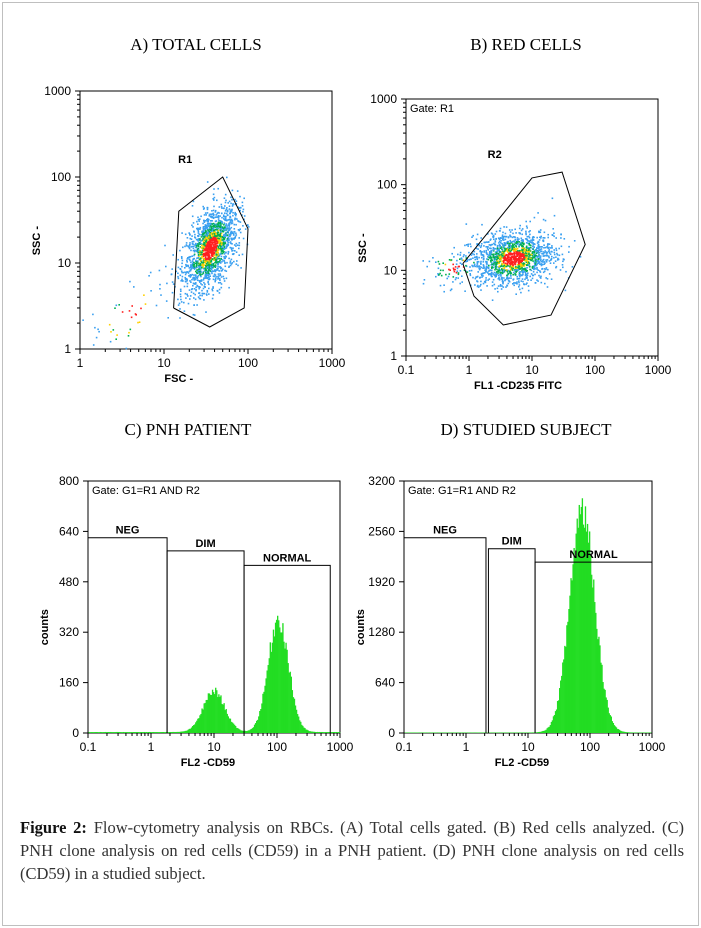 The width and height of the screenshot is (701, 928). I want to click on y-tick-label: 10, so click(65, 263).